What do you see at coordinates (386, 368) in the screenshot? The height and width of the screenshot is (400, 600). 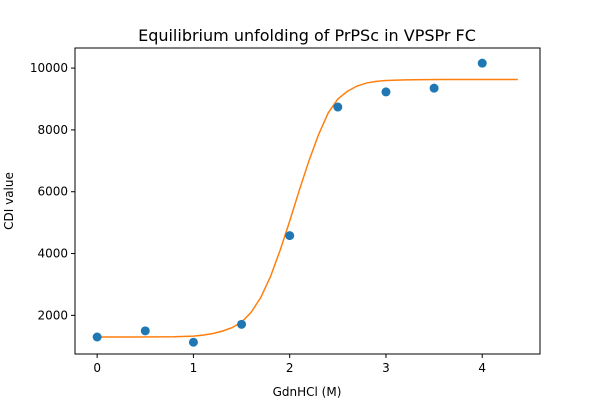 I see `x-tick-label: 3` at bounding box center [386, 368].